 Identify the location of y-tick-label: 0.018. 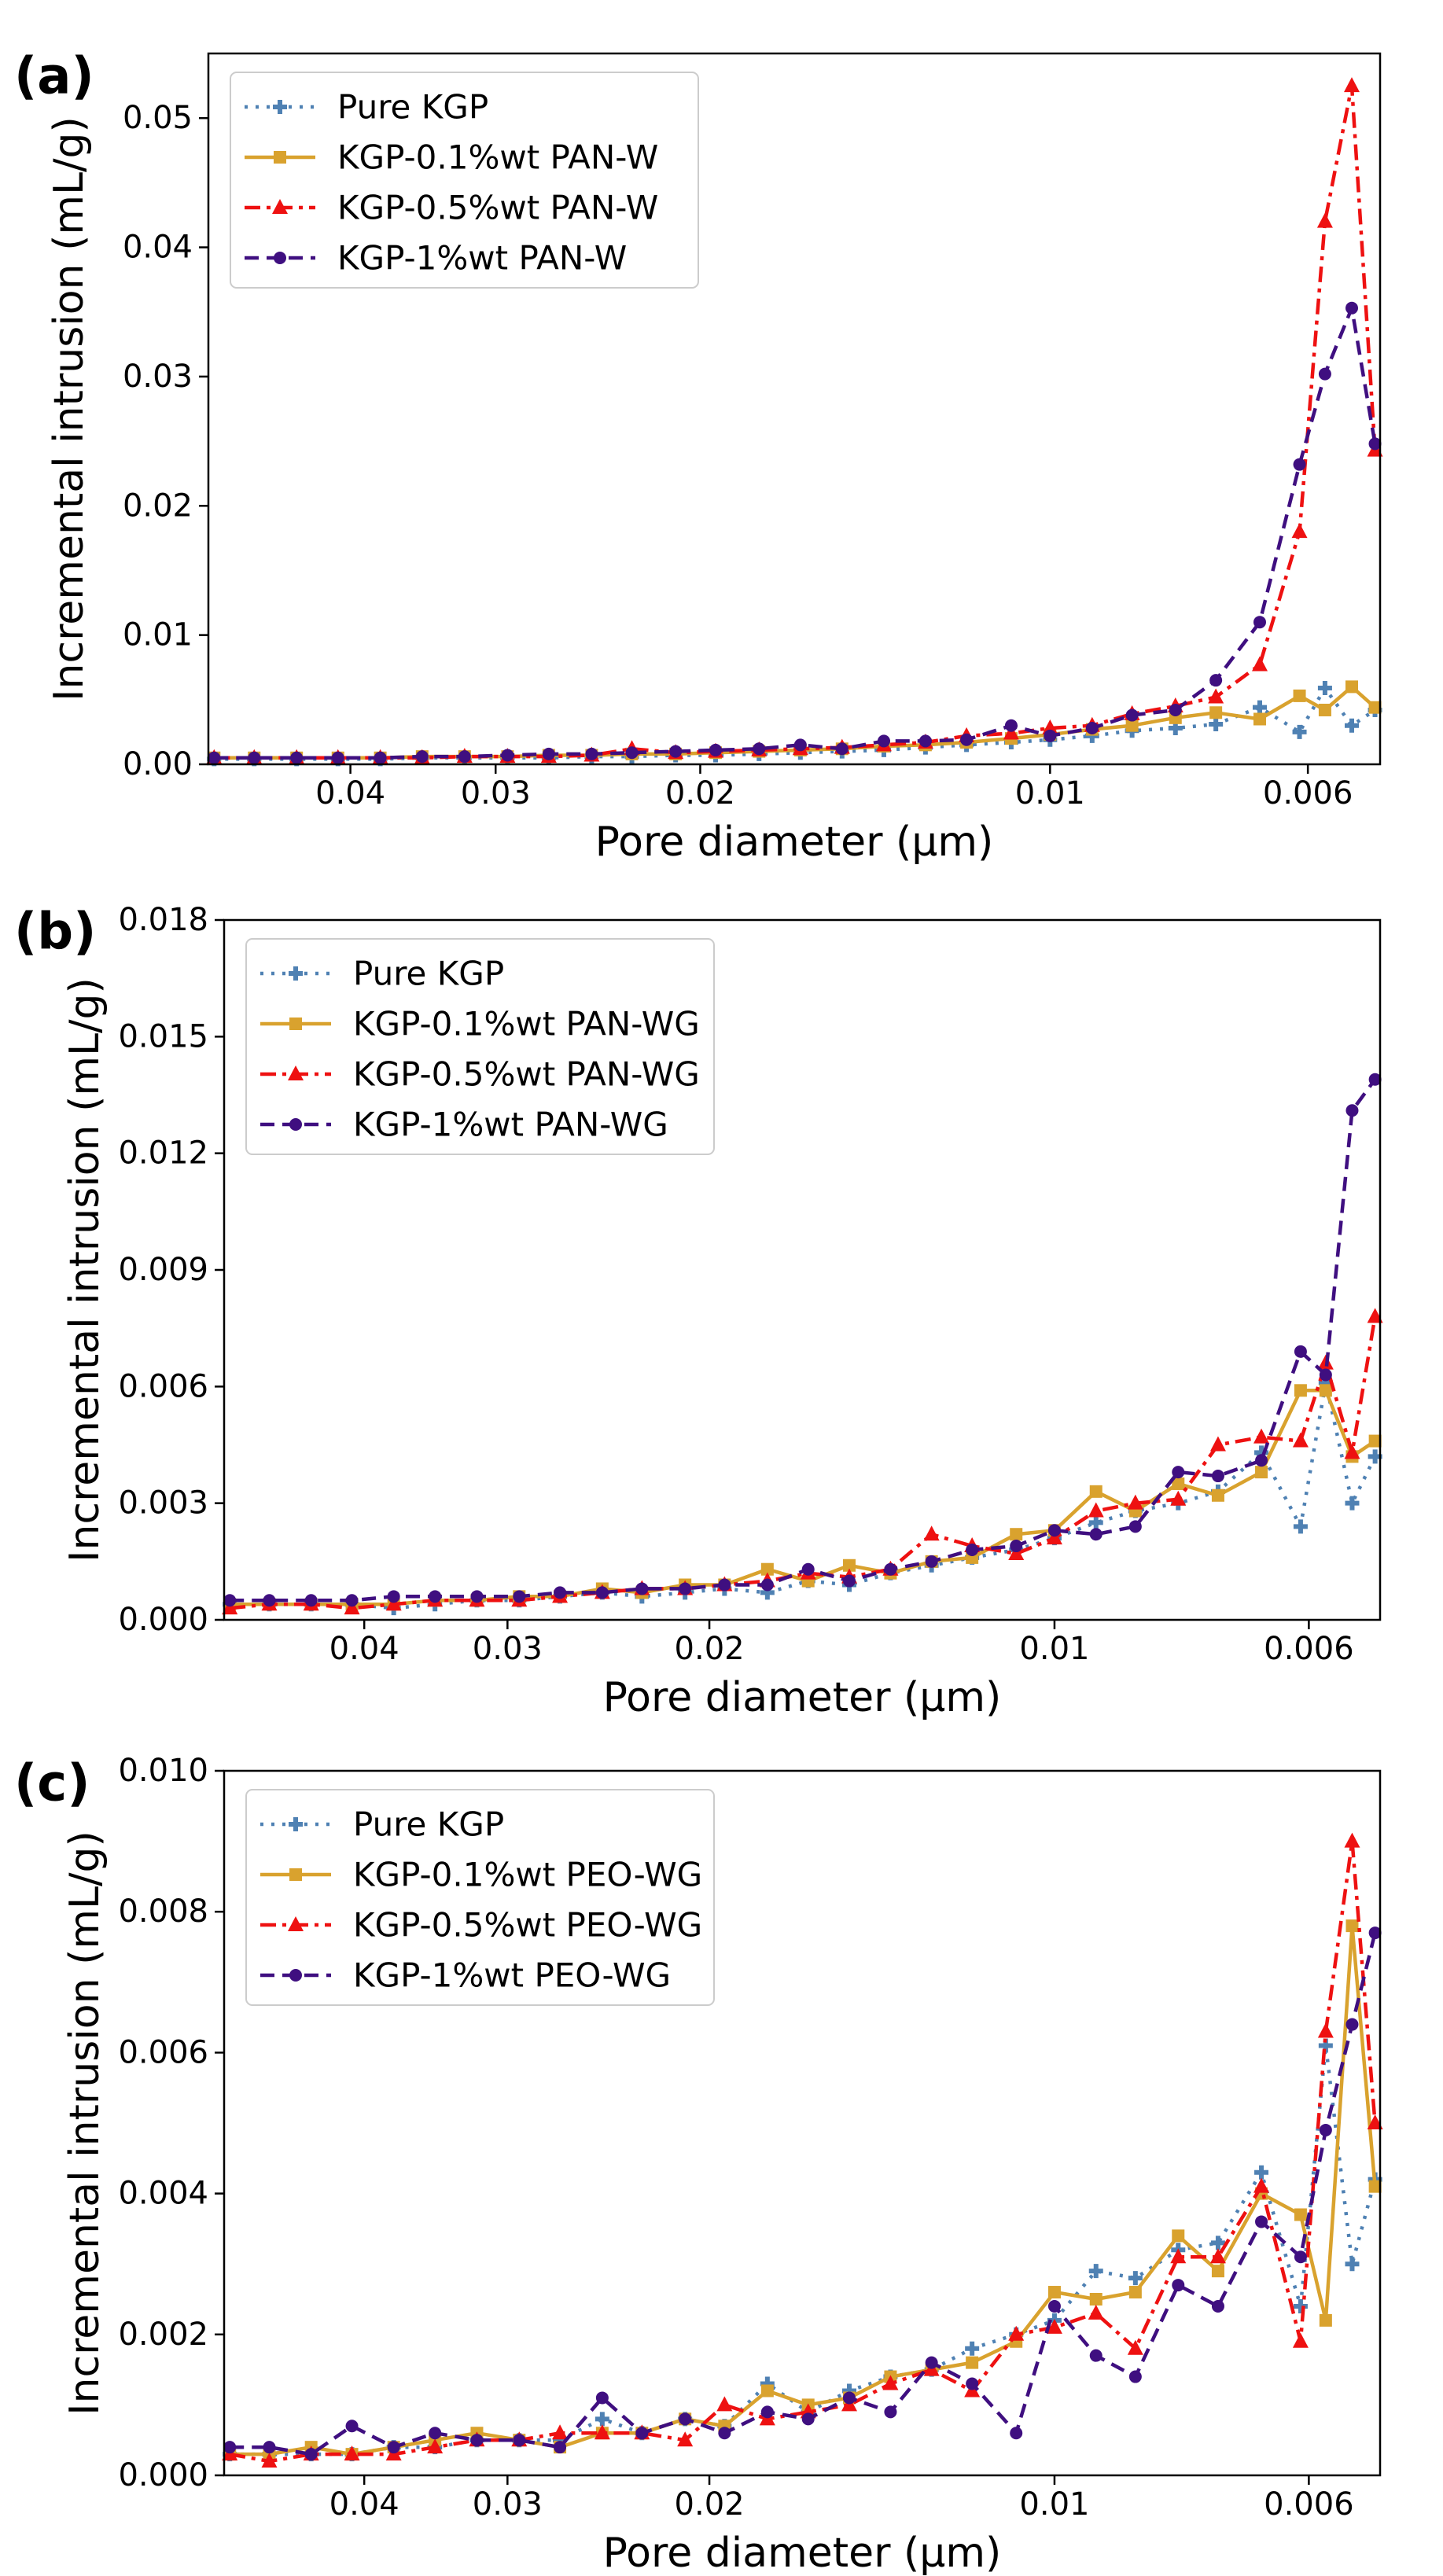
(163, 920).